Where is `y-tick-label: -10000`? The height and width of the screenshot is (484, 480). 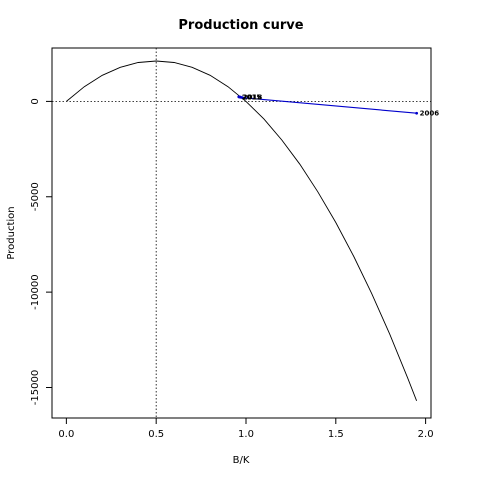
y-tick-label: -10000 is located at coordinates (35, 291).